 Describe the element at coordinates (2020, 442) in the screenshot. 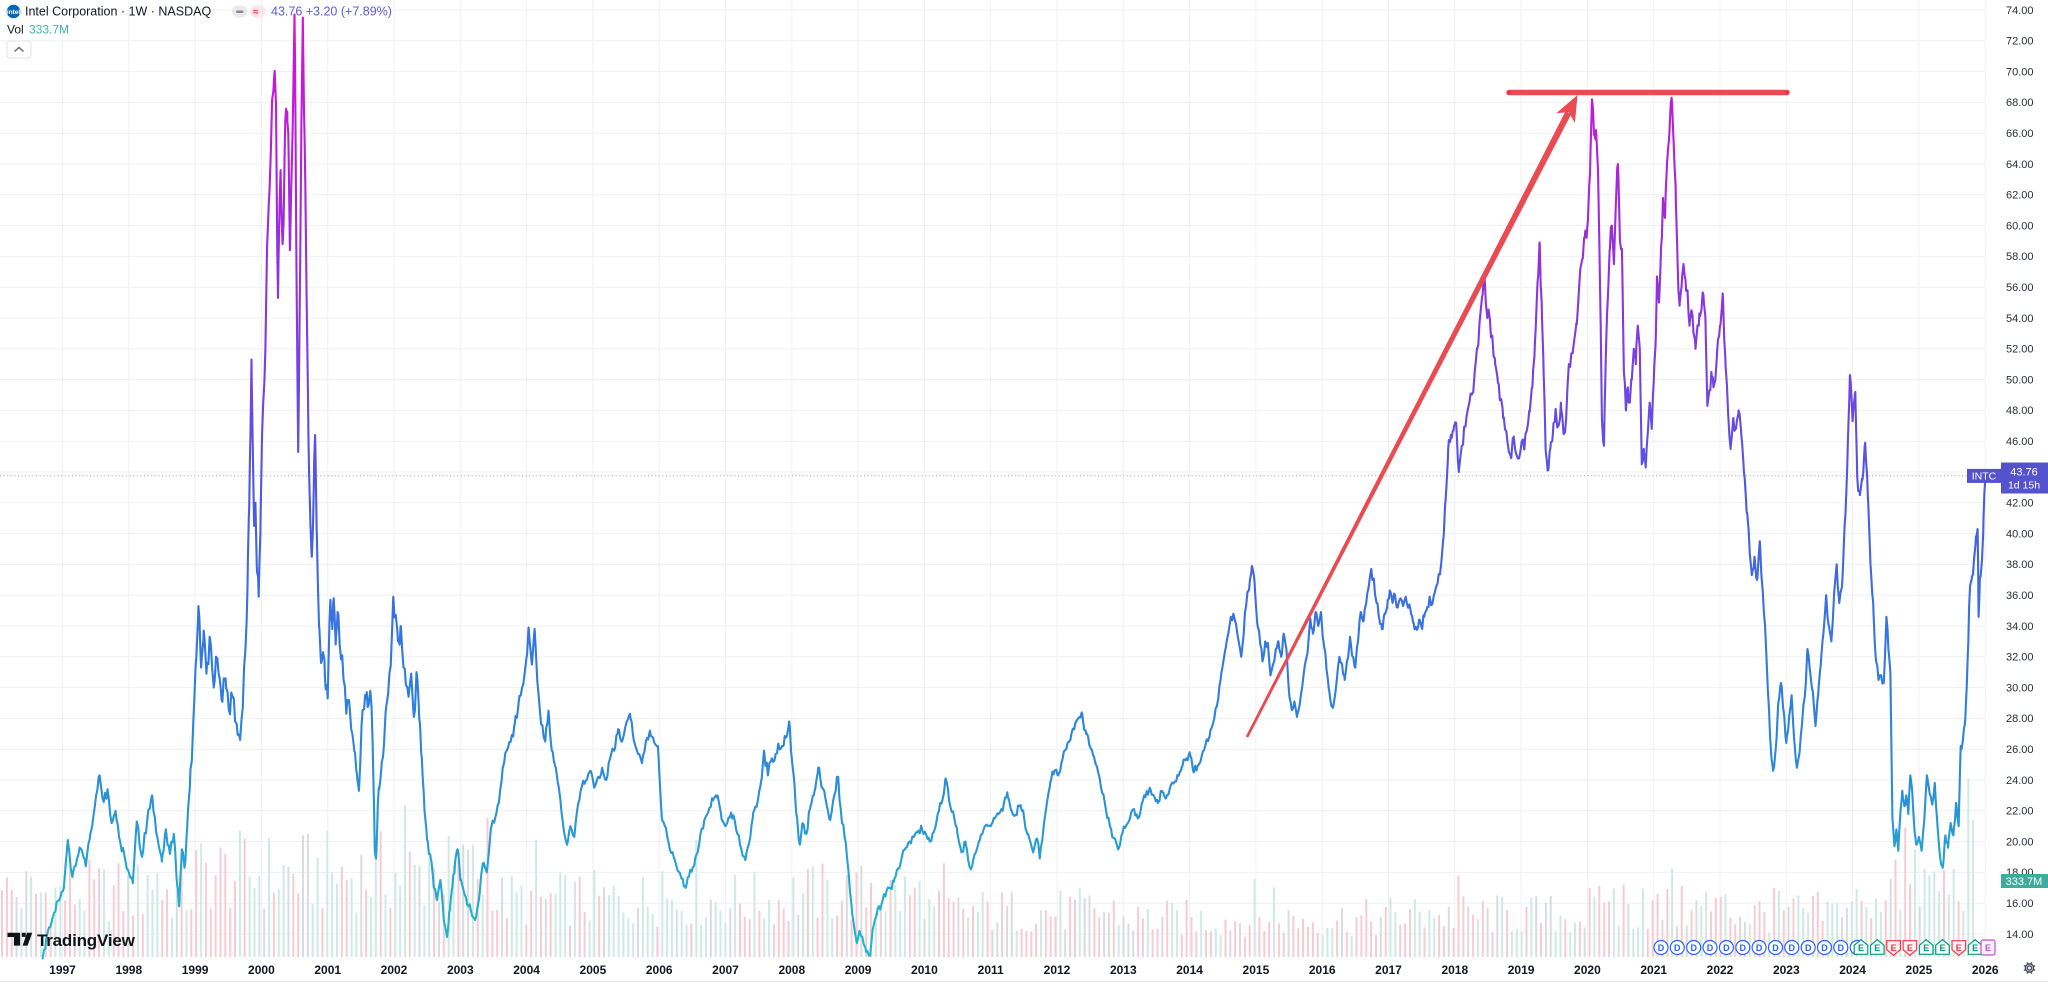

I see `svg-text: 46.00` at that location.